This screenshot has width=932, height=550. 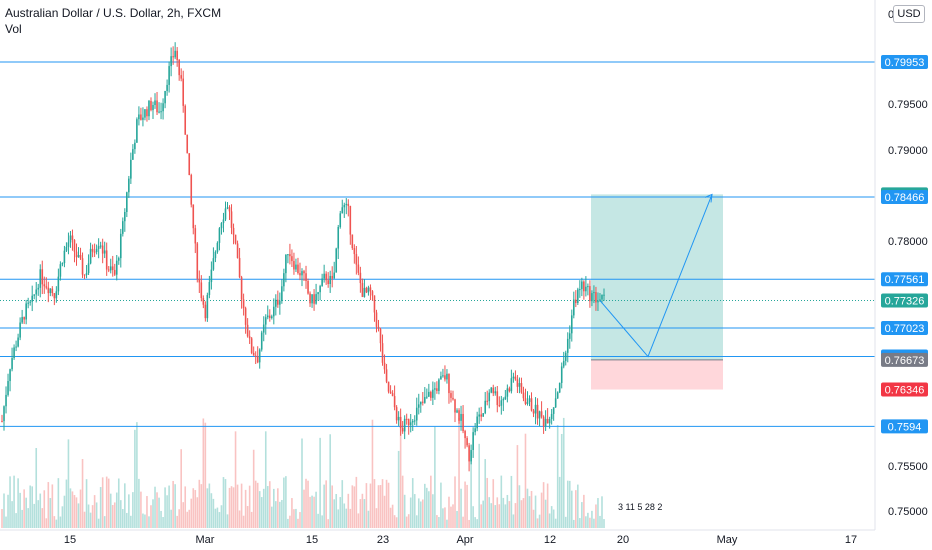 I want to click on volume-indicator-label: Vol, so click(x=13, y=29).